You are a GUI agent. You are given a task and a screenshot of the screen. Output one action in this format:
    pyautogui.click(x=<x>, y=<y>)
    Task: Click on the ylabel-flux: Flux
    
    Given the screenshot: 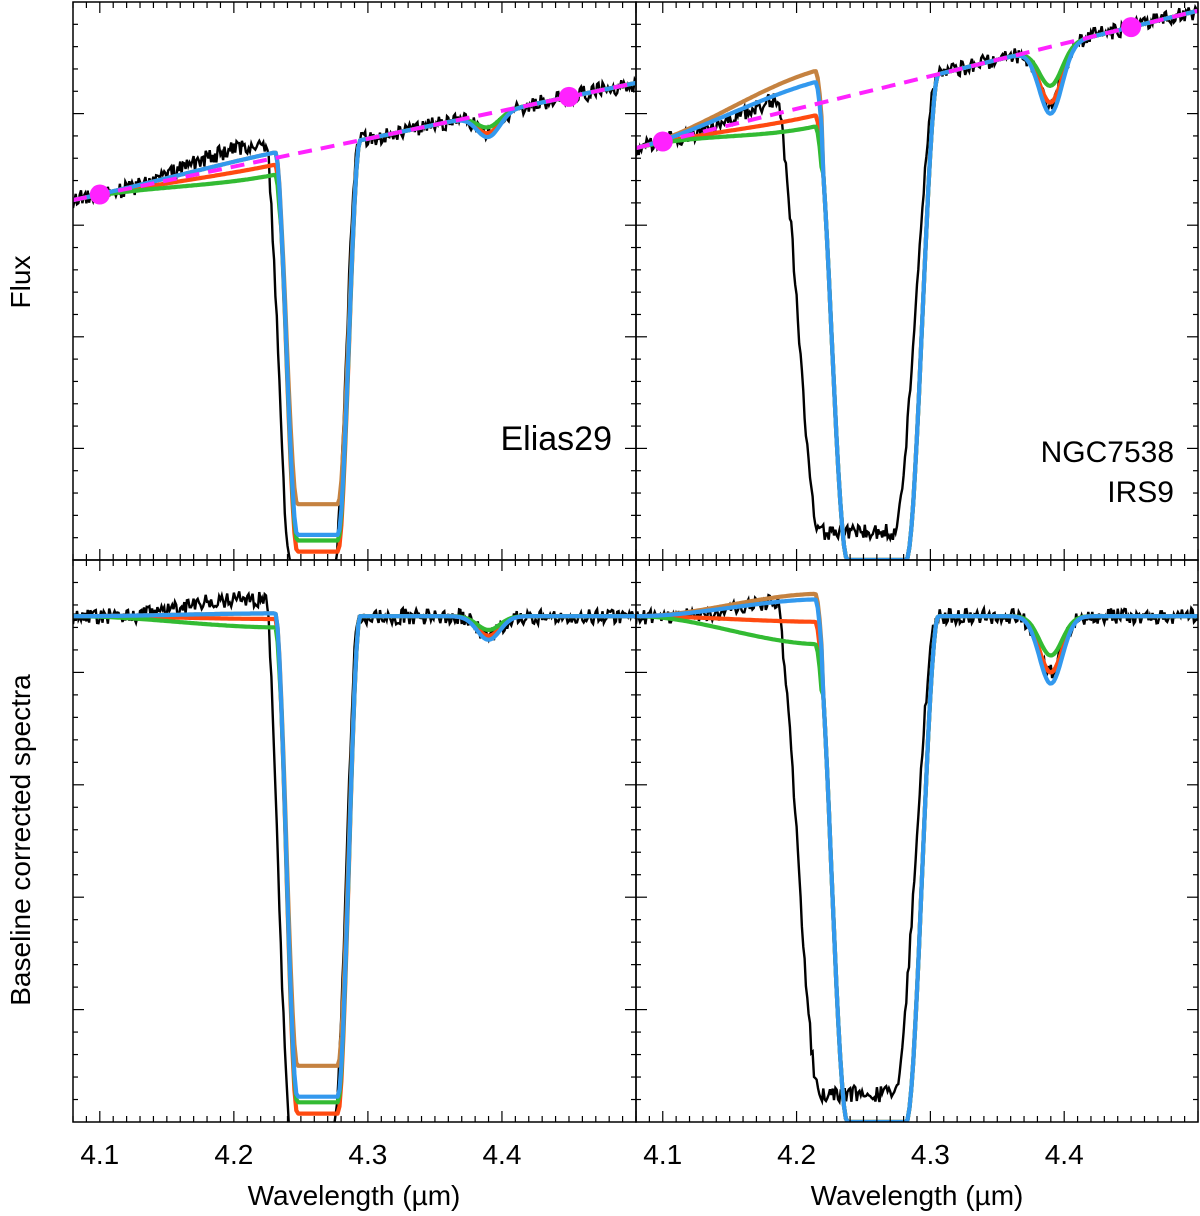 What is the action you would take?
    pyautogui.click(x=20, y=282)
    